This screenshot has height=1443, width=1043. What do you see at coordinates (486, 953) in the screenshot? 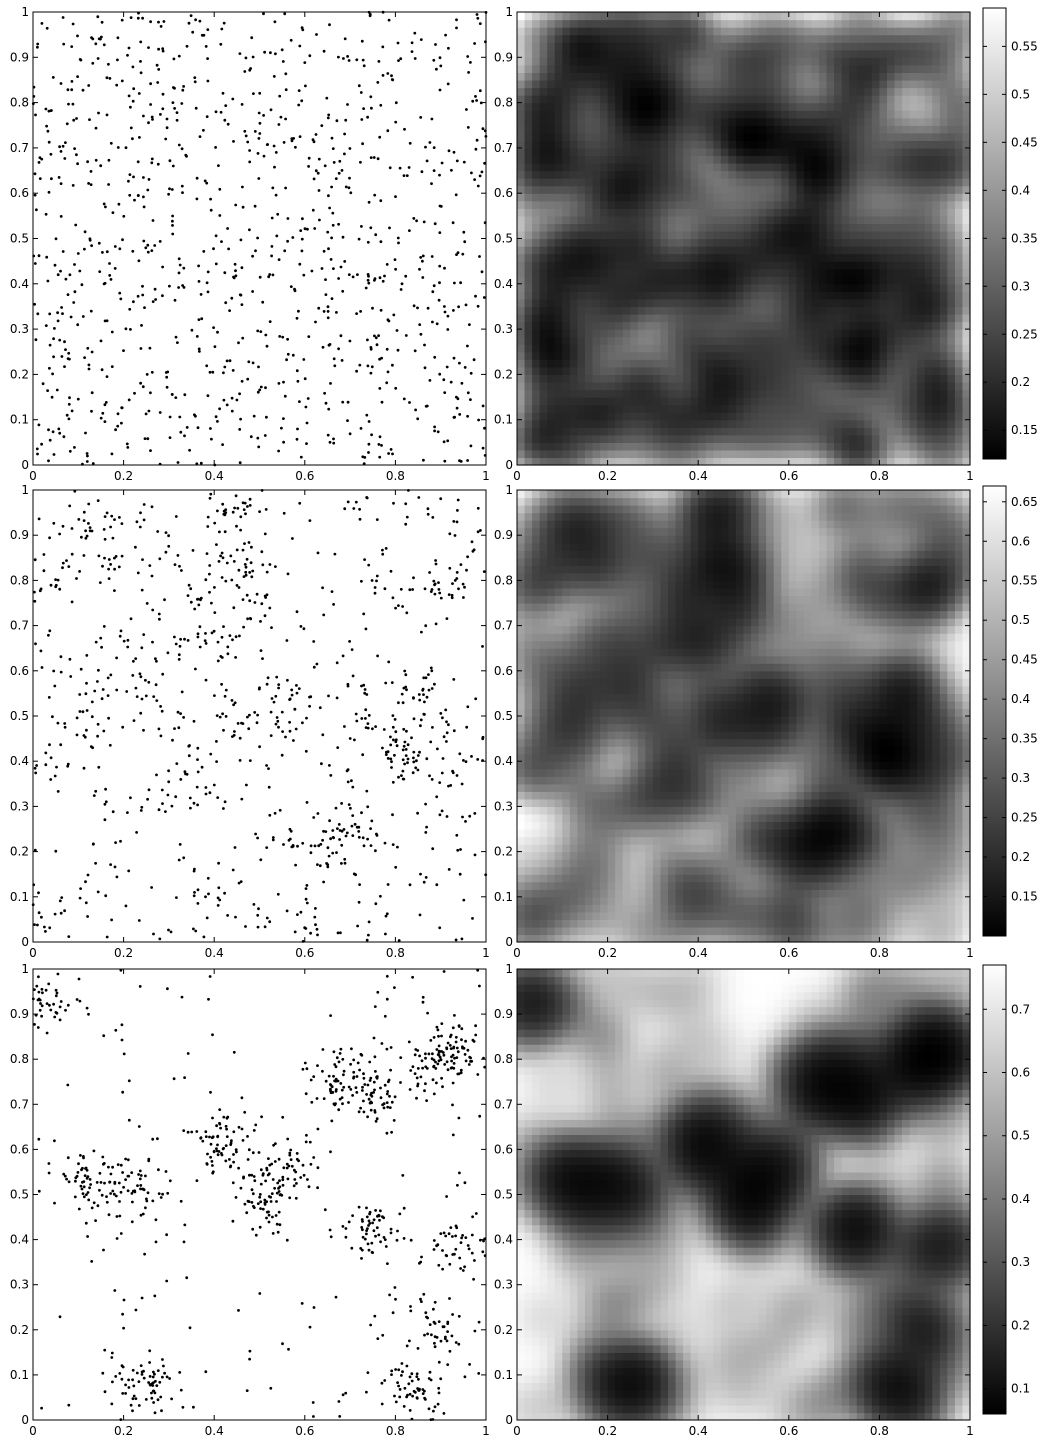
I see `x-tick-label: 1` at bounding box center [486, 953].